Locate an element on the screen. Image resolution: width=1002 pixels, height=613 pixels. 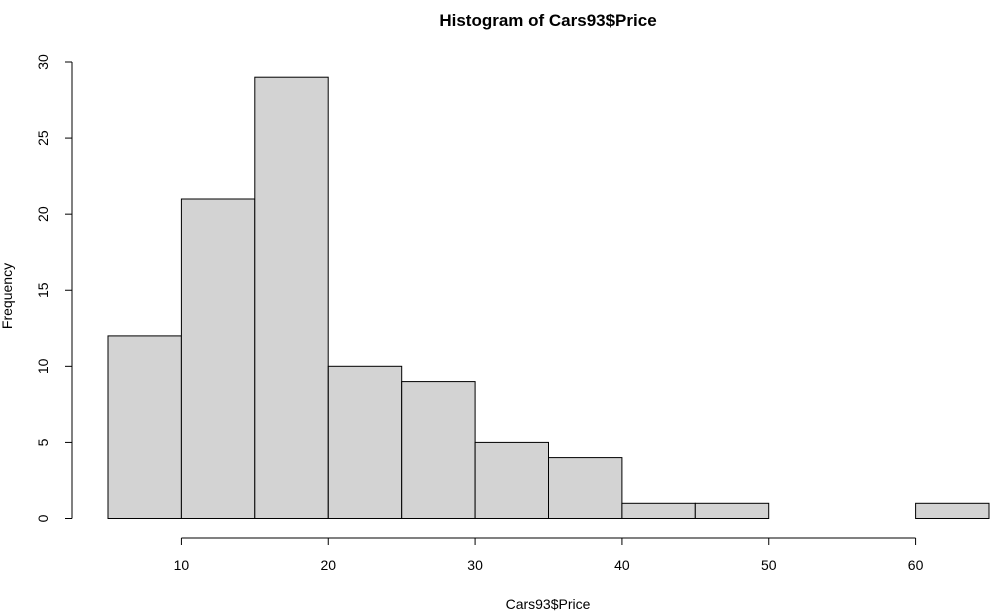
y-tick-label: 30 is located at coordinates (43, 62).